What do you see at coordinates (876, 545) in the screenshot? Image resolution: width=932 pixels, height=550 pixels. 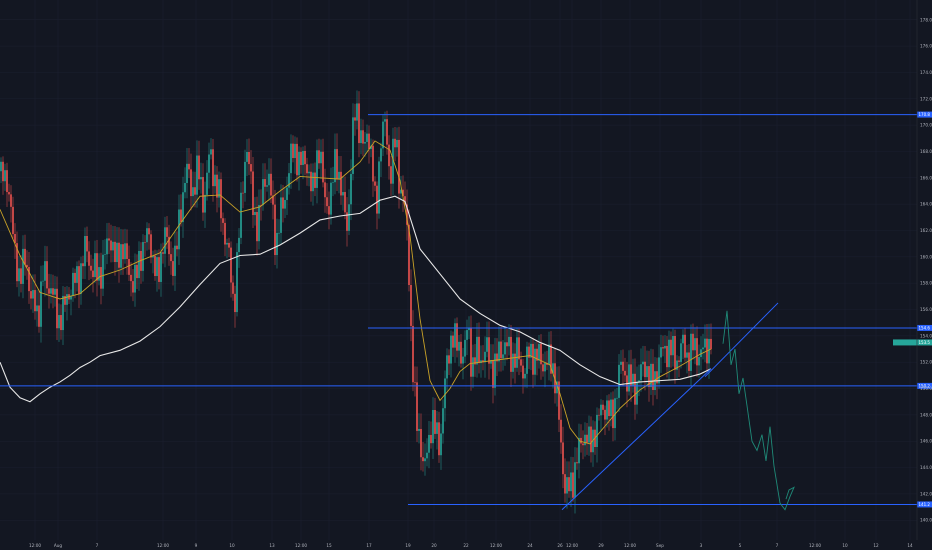 I see `x-tick-label: 12` at bounding box center [876, 545].